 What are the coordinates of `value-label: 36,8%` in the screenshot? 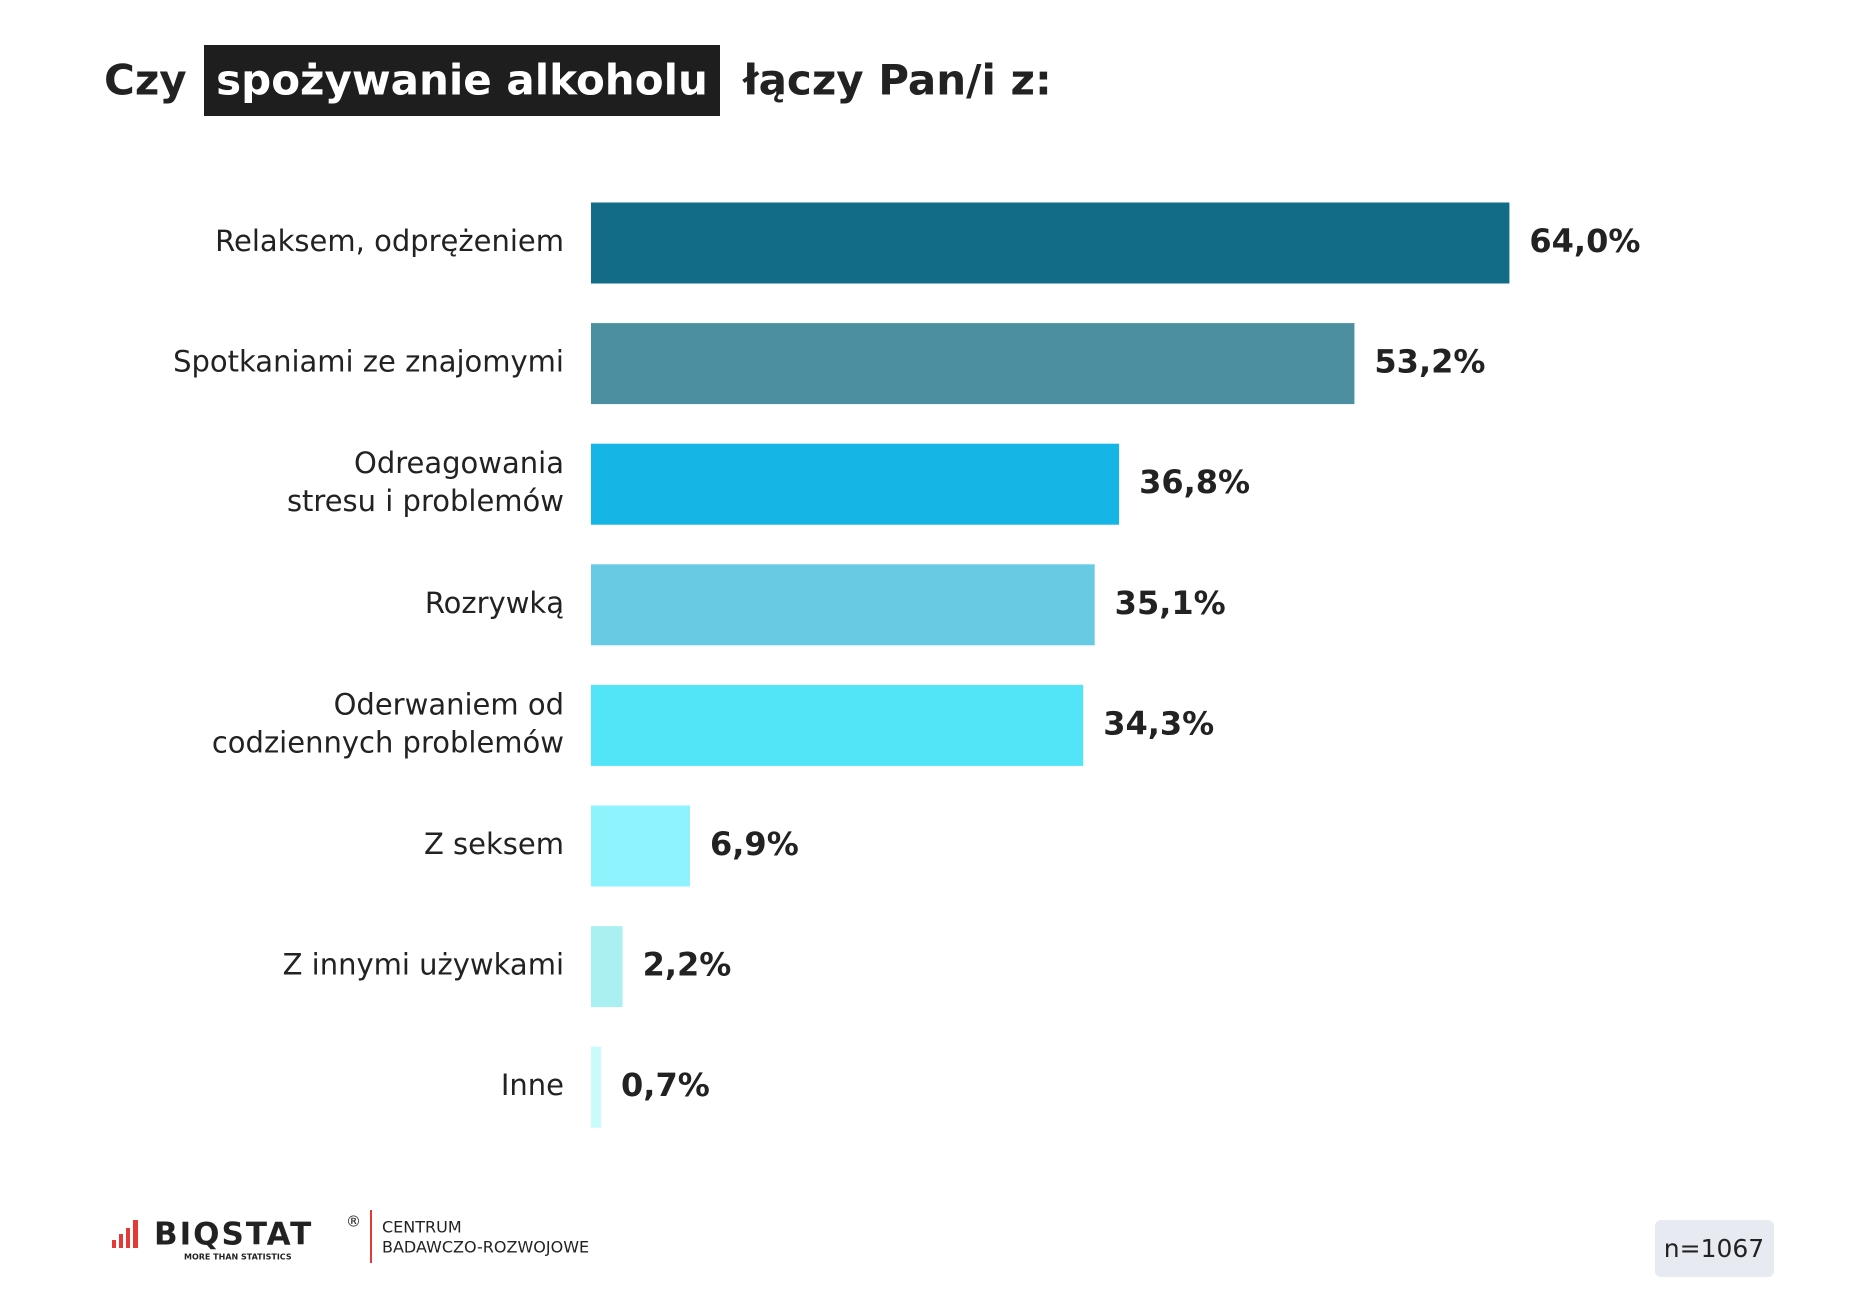 It's located at (1194, 482).